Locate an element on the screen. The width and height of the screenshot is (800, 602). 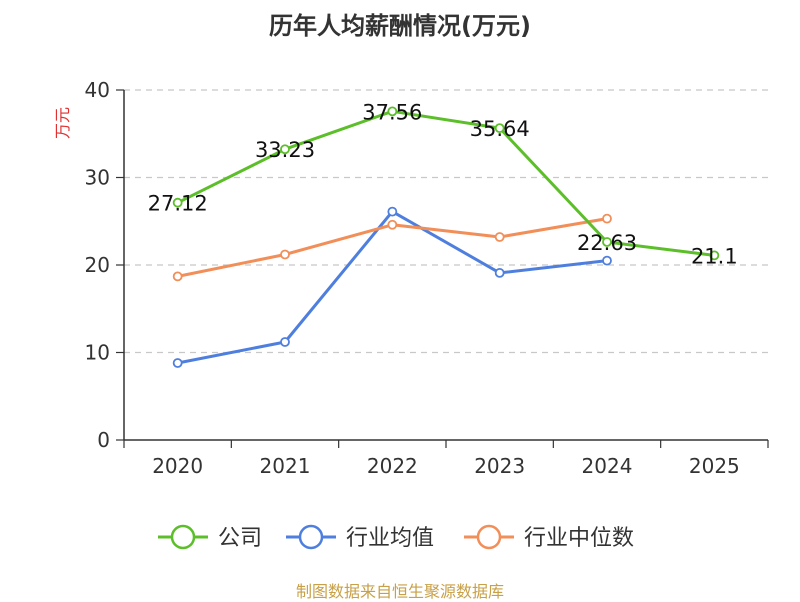
y-tick-label: 20 is located at coordinates (97, 265).